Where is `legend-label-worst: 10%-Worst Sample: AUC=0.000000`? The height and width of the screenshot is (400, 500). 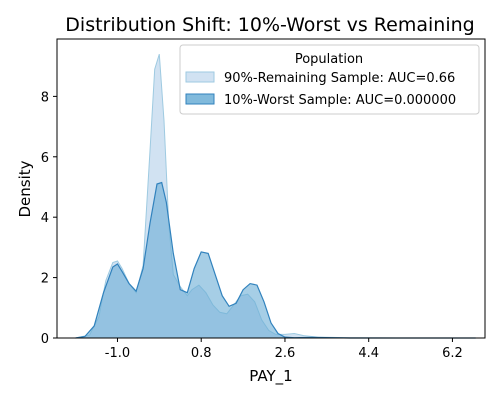
legend-label-worst: 10%-Worst Sample: AUC=0.000000 is located at coordinates (340, 100).